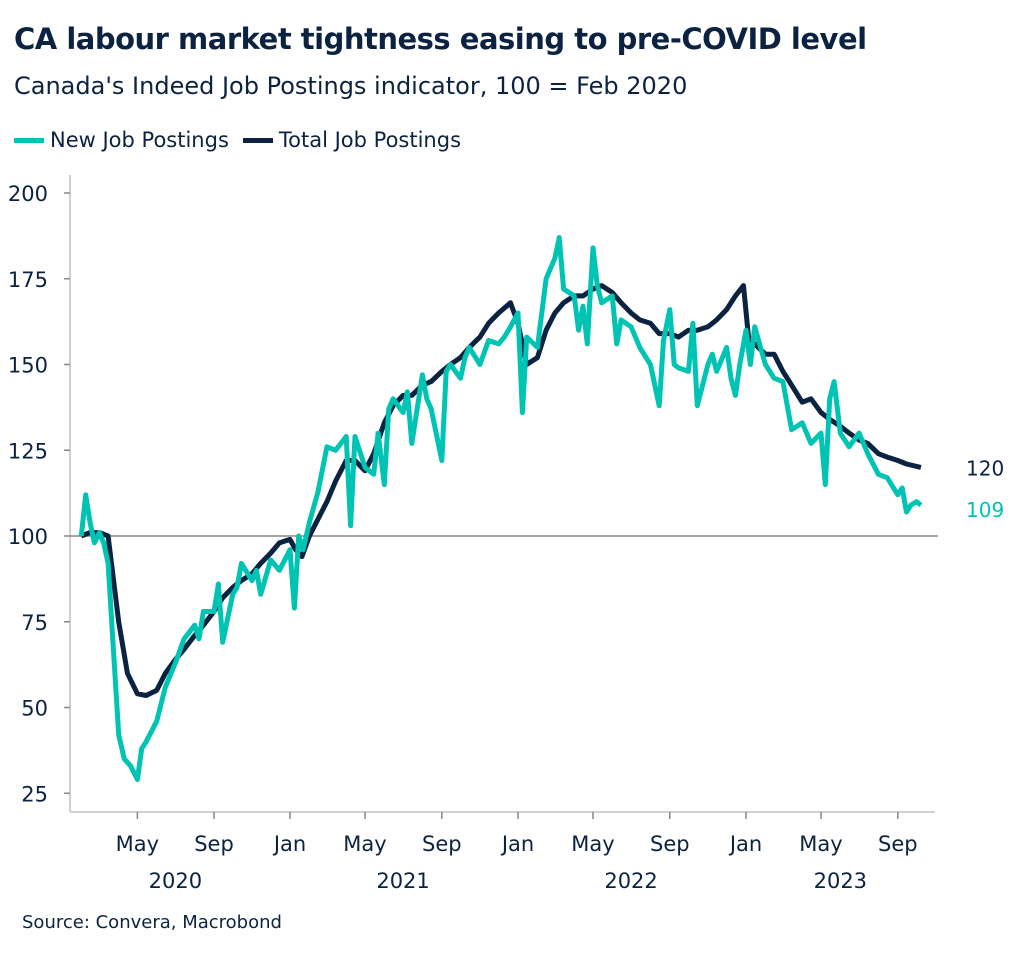 Image resolution: width=1024 pixels, height=958 pixels. What do you see at coordinates (28, 280) in the screenshot?
I see `y-tick-label: 175` at bounding box center [28, 280].